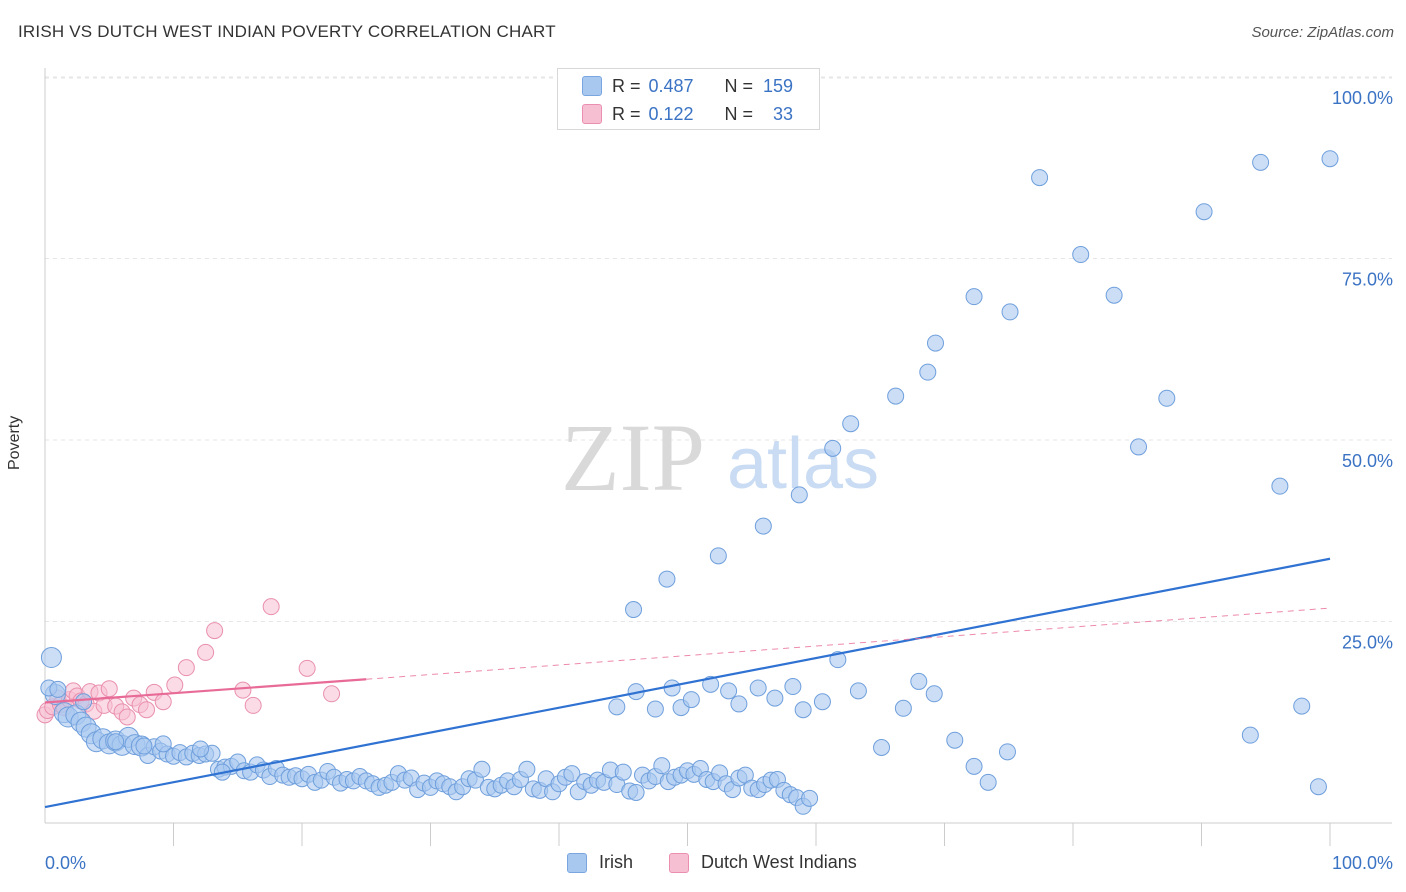 This screenshot has height=892, width=1406. Describe the element at coordinates (1322, 32) in the screenshot. I see `chart-source: Source: ZipAtlas.com` at that location.